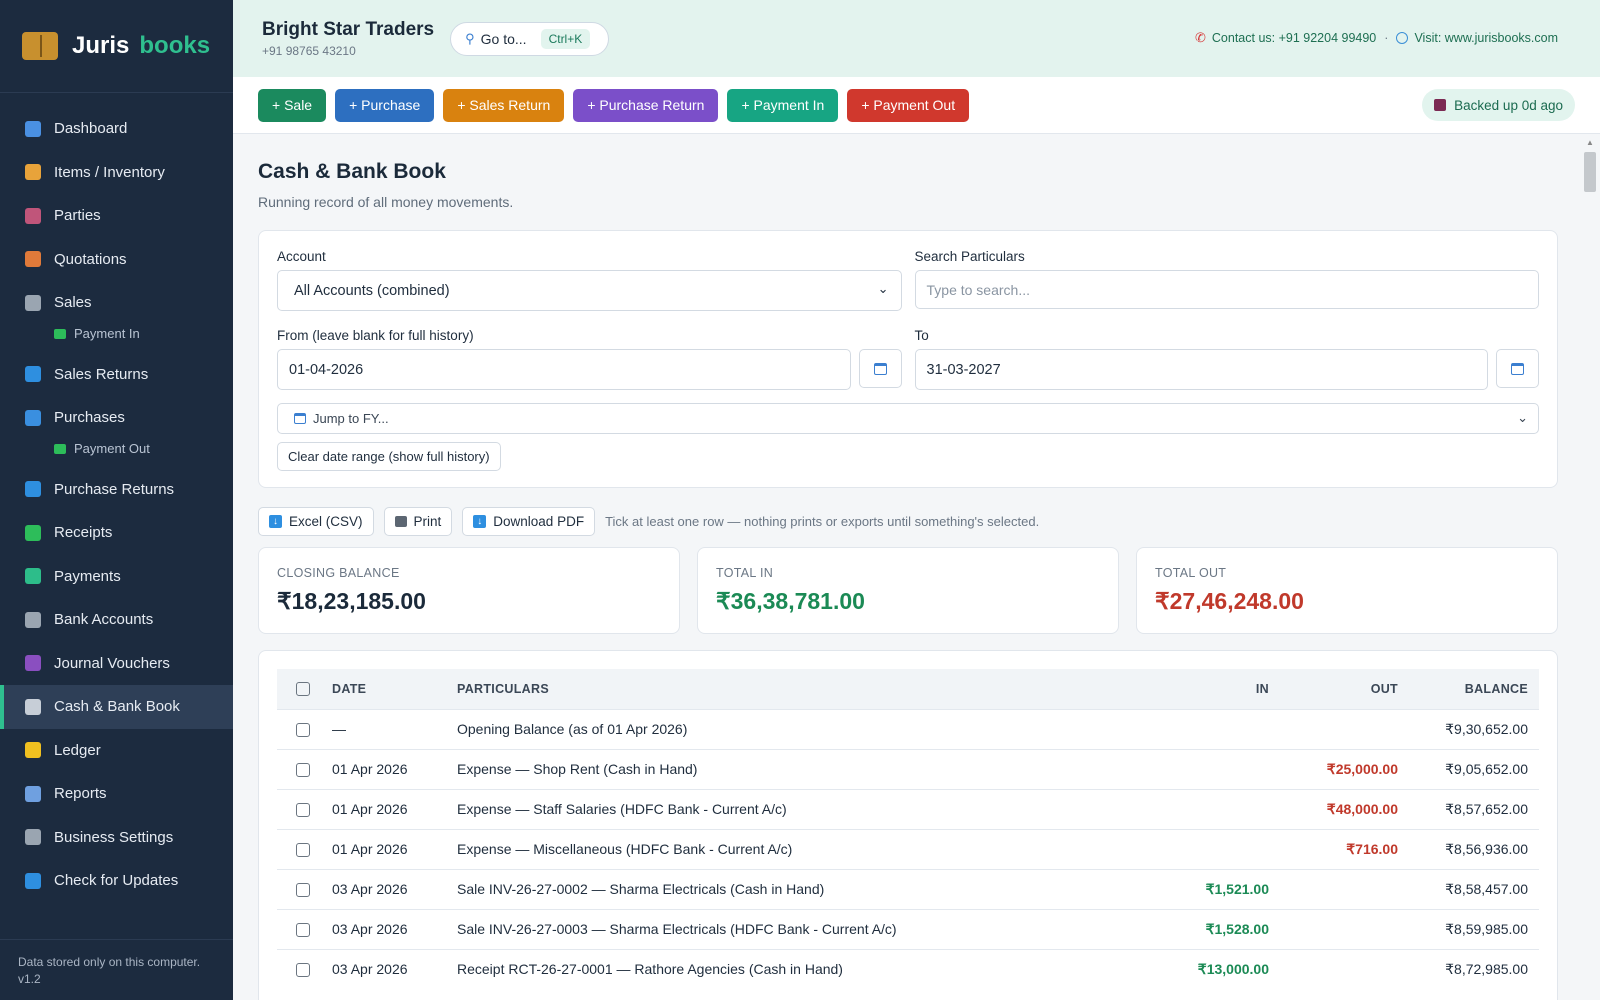 The image size is (1600, 1000). I want to click on download-icon: ↓, so click(480, 521).